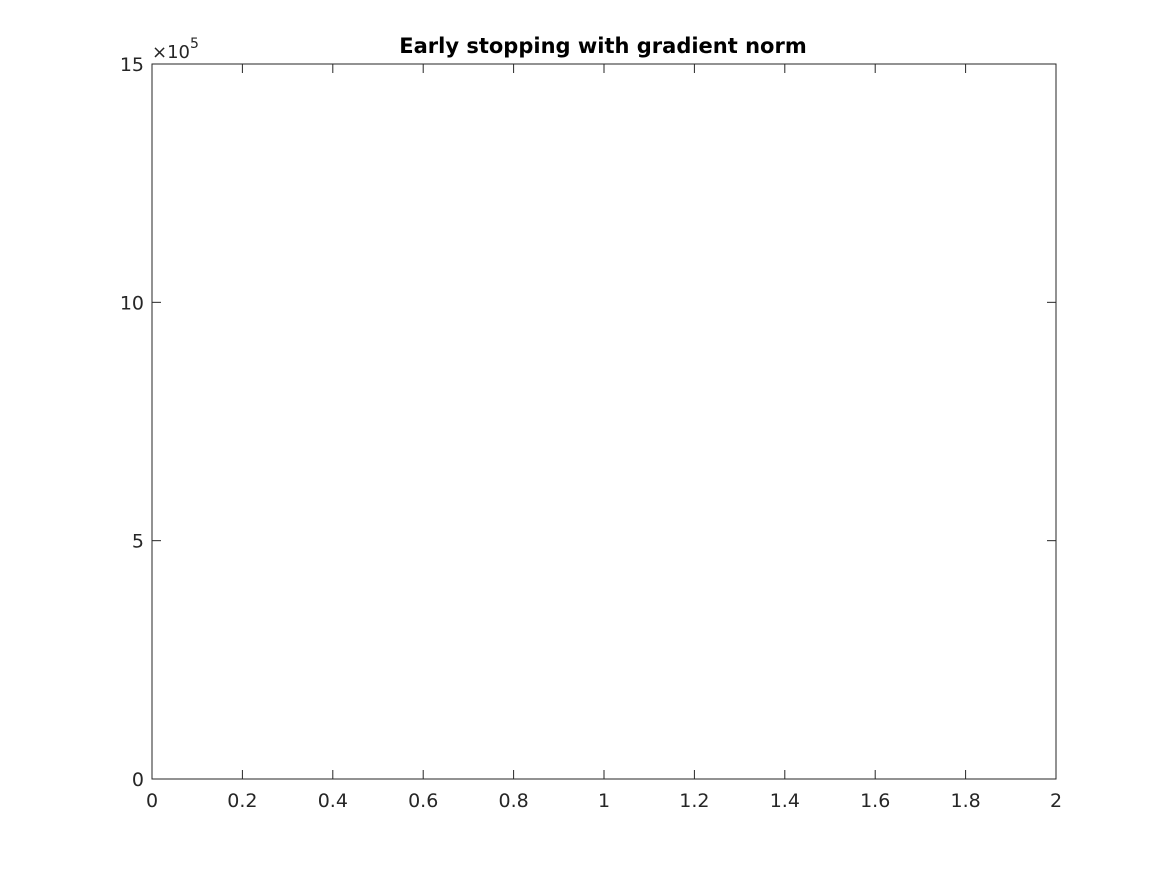 This screenshot has height=875, width=1167. What do you see at coordinates (152, 801) in the screenshot?
I see `x-tick-label: 0` at bounding box center [152, 801].